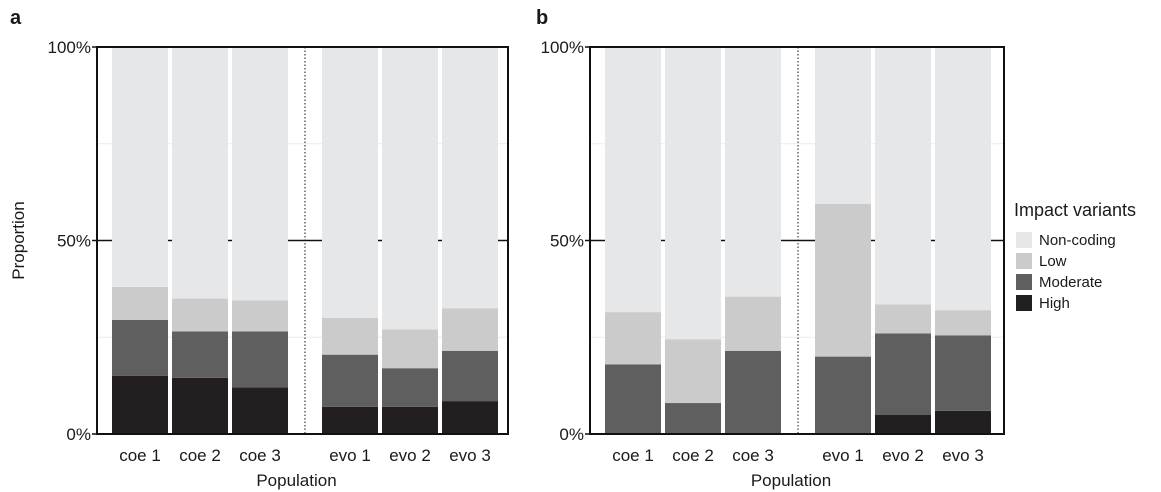  Describe the element at coordinates (1024, 261) in the screenshot. I see `legend-swatch-low` at that location.